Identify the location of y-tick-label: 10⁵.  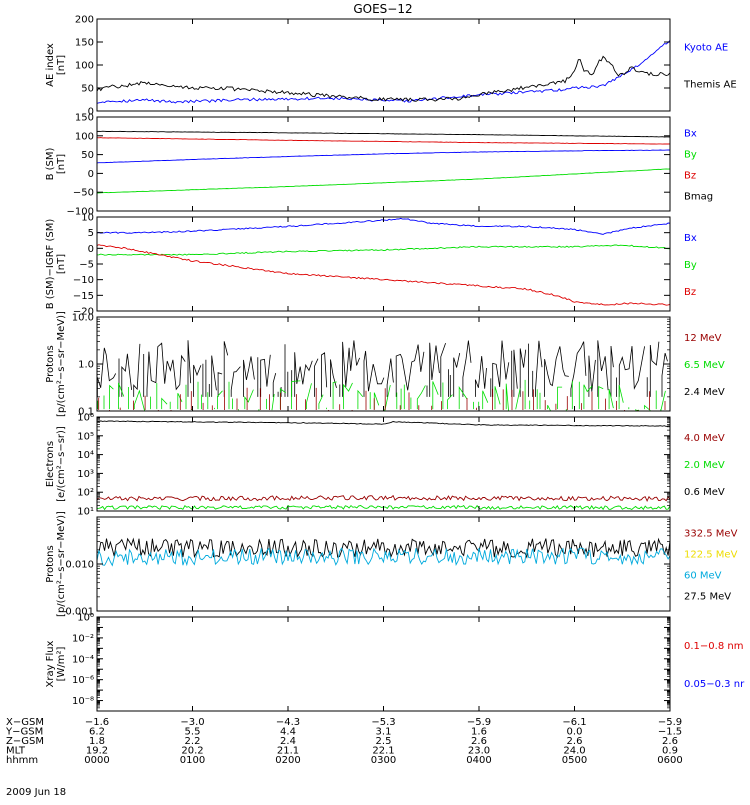
(85, 436).